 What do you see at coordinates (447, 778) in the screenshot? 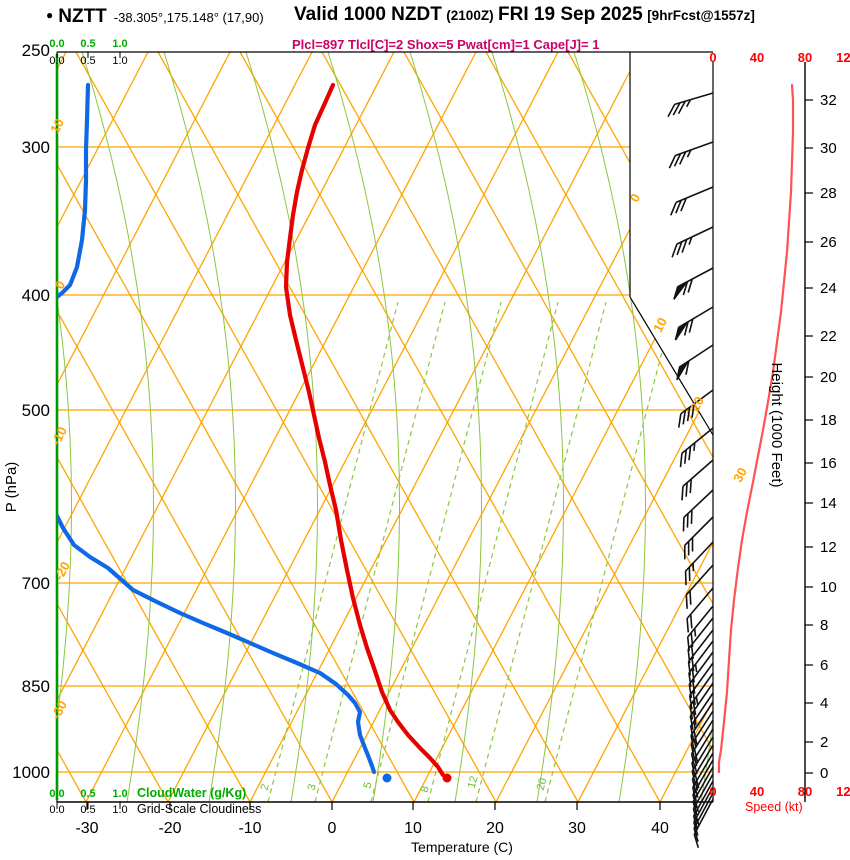
I see `surface-temperature-dot` at bounding box center [447, 778].